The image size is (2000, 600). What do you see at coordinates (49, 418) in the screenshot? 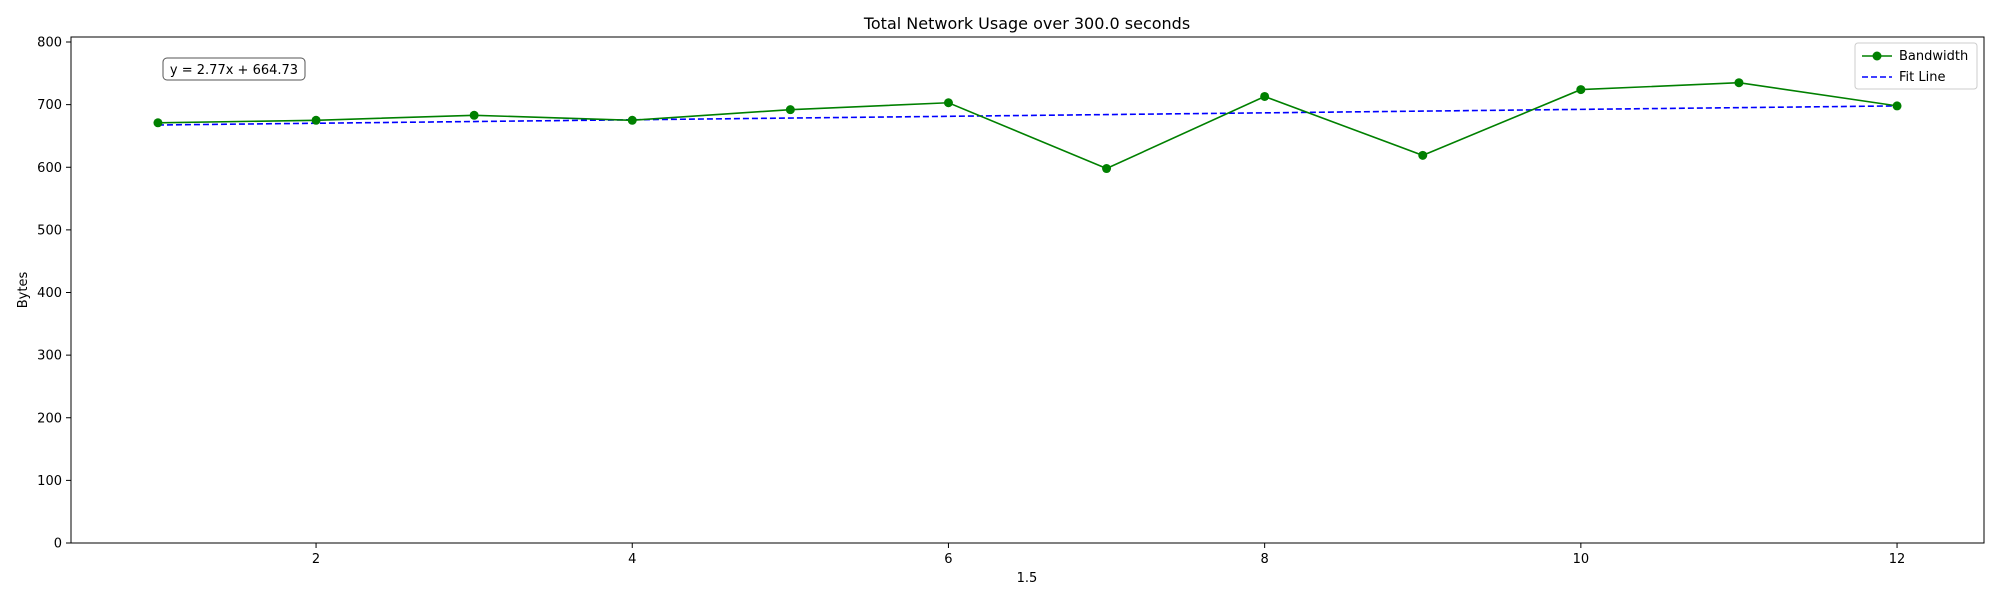
I see `y-tick-label: 200` at bounding box center [49, 418].